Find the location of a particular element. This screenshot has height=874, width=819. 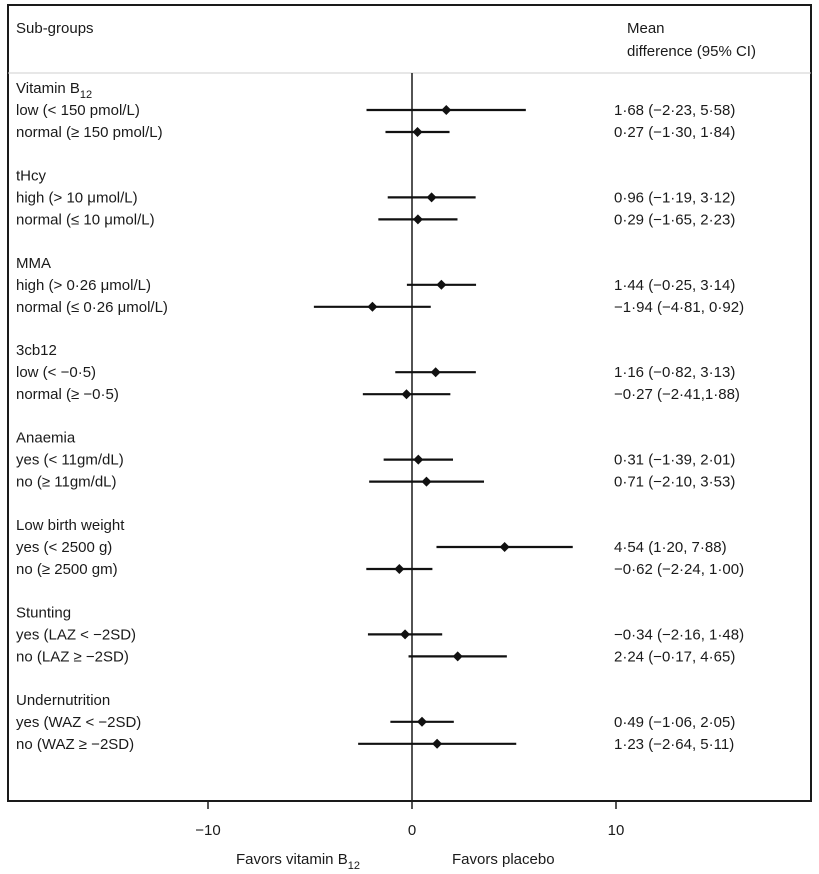

group-title: Low birth weight is located at coordinates (70, 525).